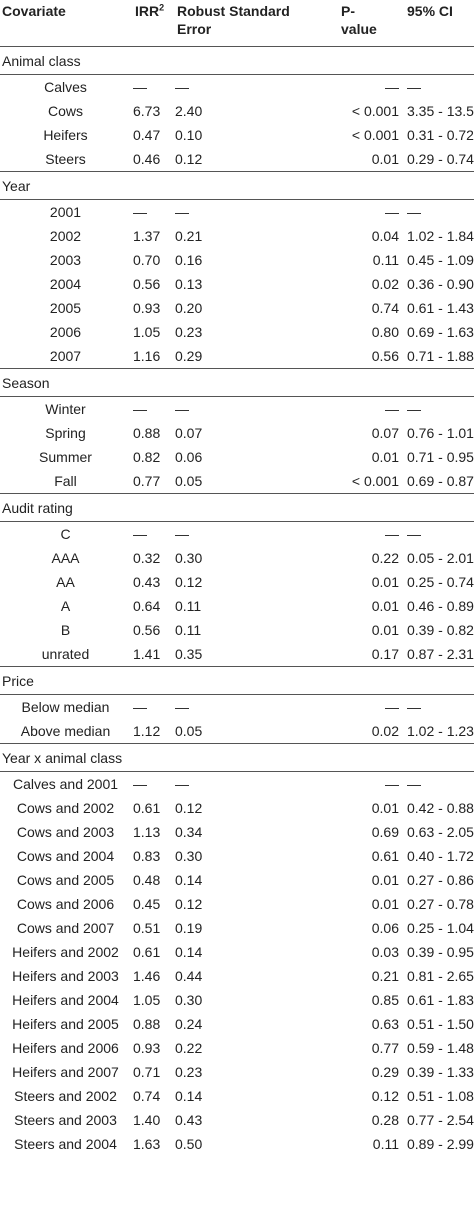  Describe the element at coordinates (65, 409) in the screenshot. I see `cell: Winter` at that location.